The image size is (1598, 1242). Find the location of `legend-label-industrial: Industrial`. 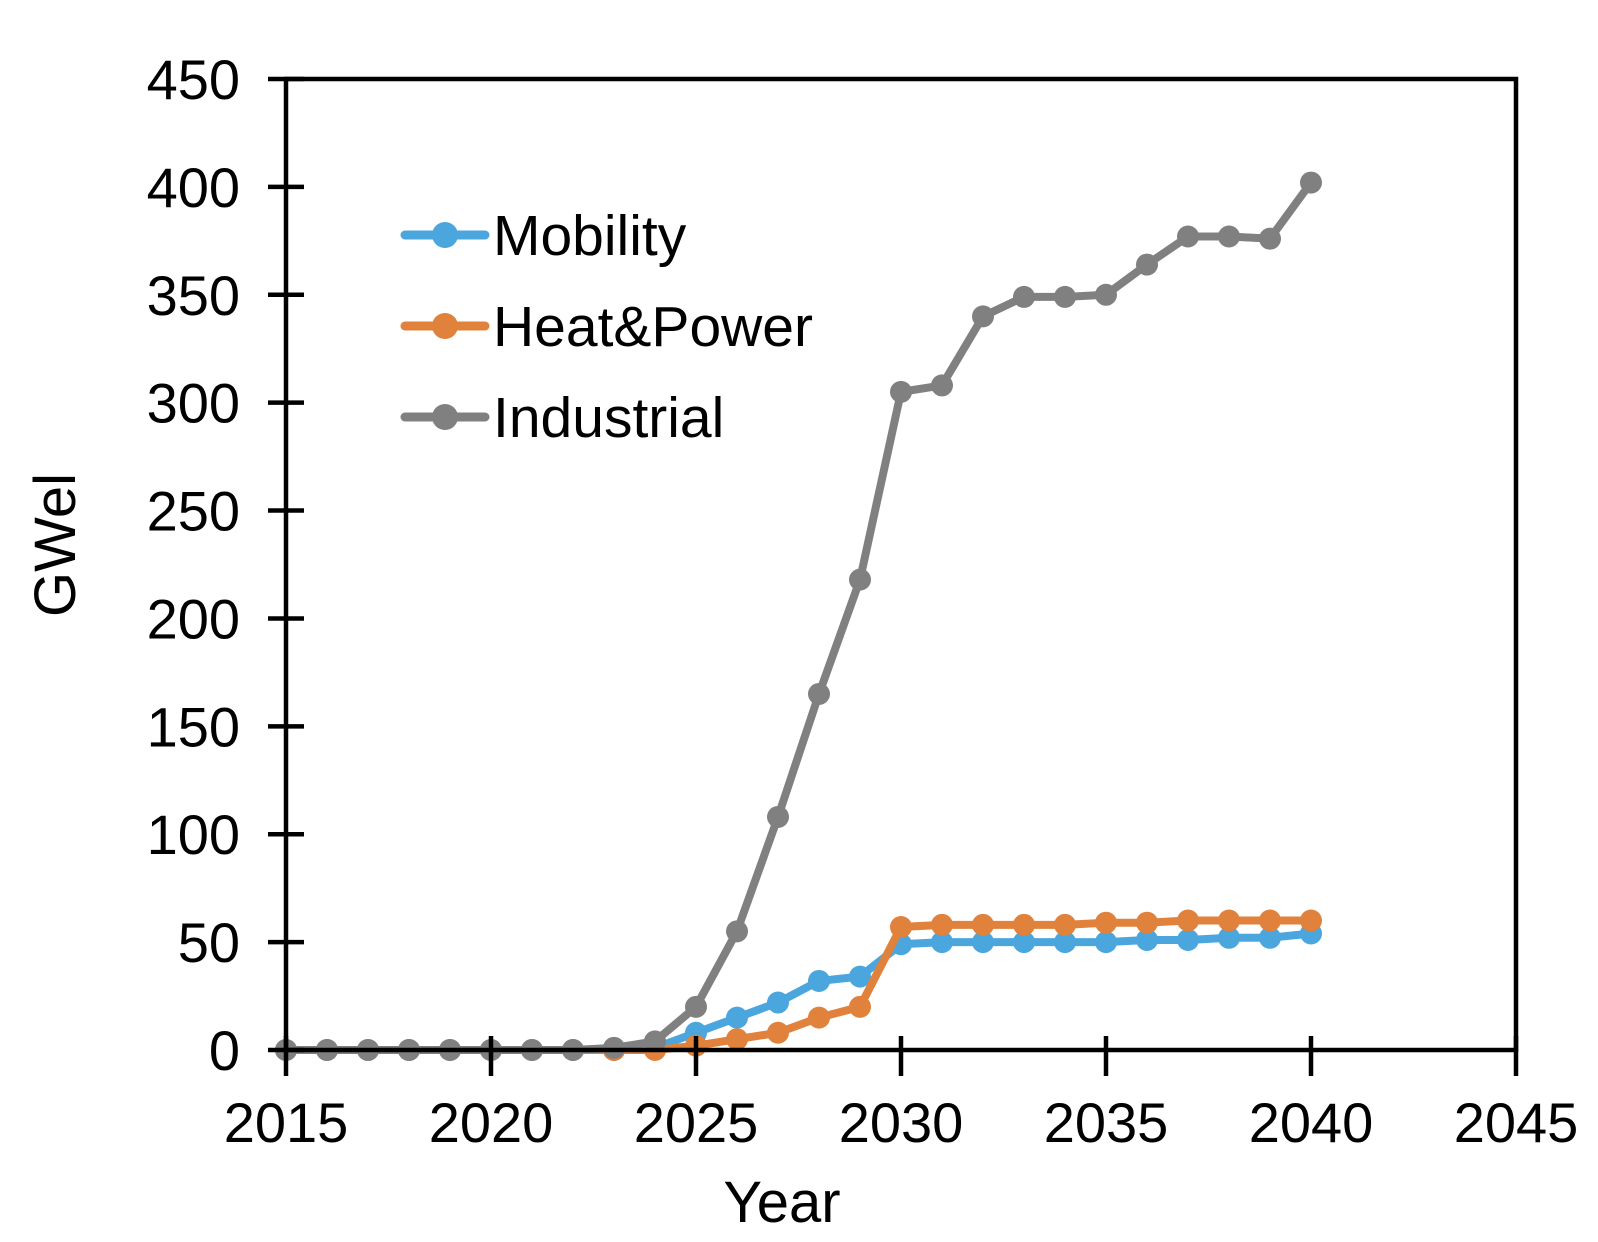

legend-label-industrial: Industrial is located at coordinates (608, 418).